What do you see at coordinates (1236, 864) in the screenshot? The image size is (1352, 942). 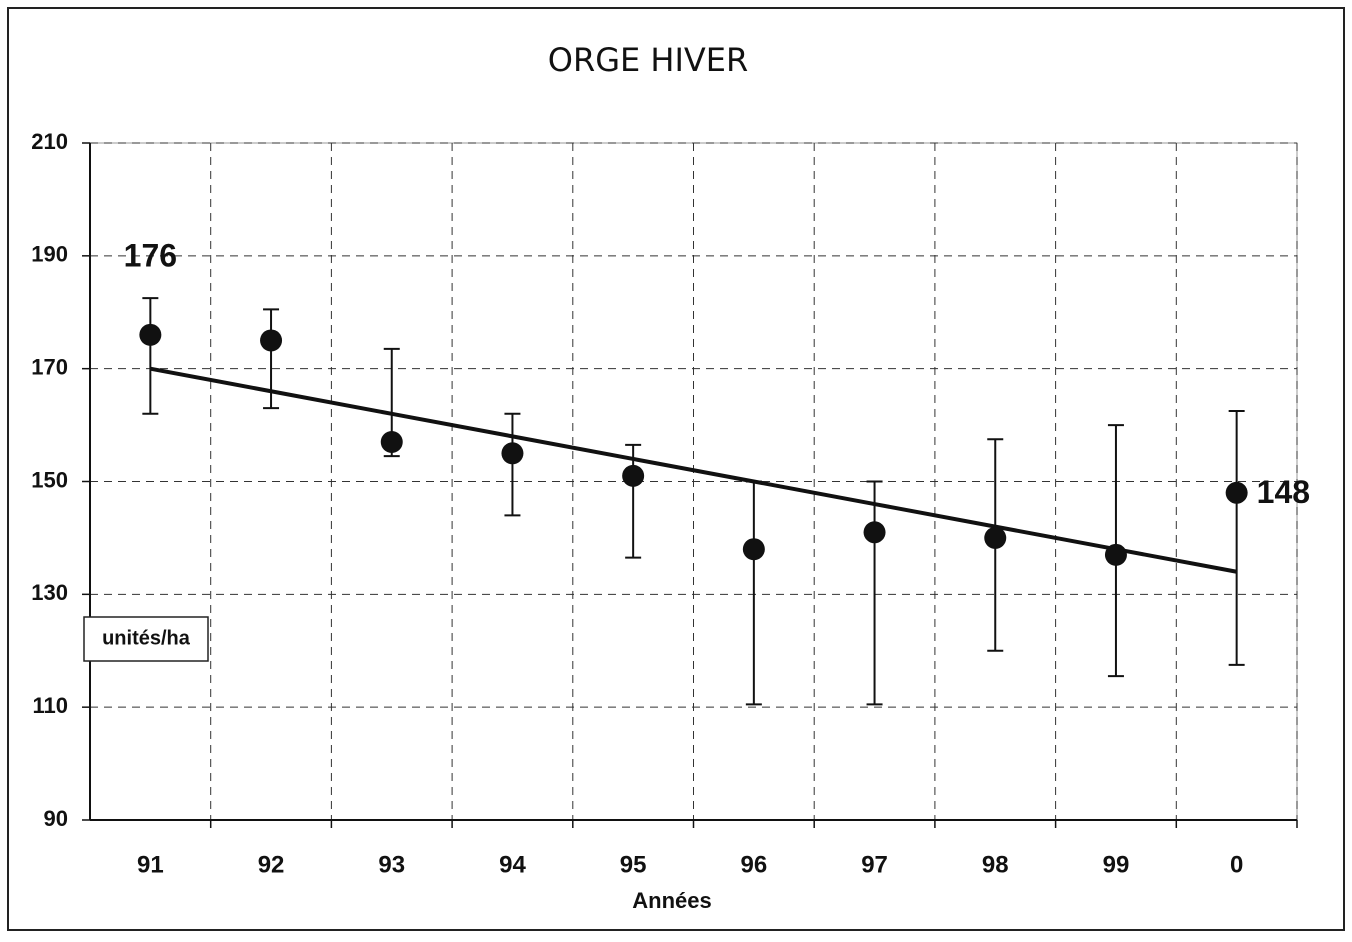 I see `x-tick-label: 0` at bounding box center [1236, 864].